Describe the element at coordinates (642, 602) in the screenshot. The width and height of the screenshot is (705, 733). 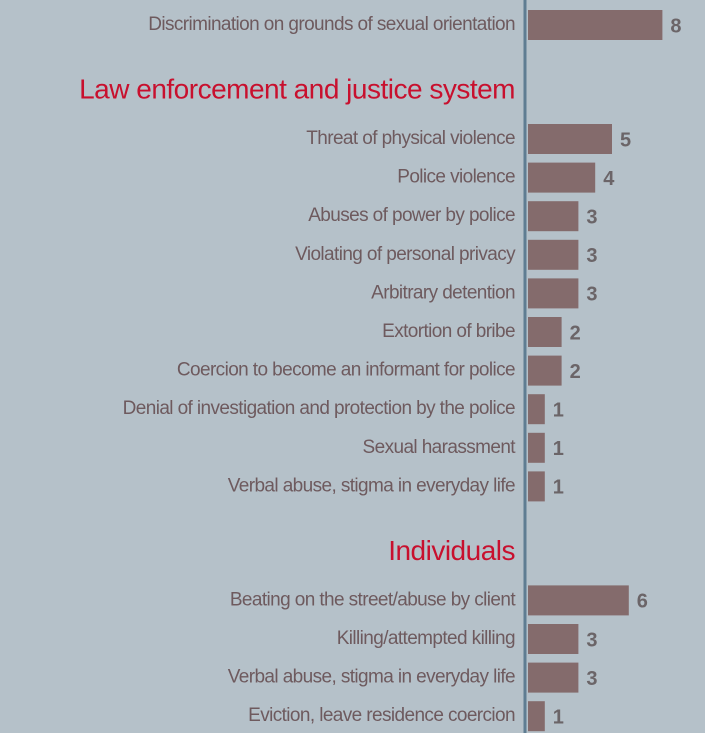
I see `value-label: 6` at that location.